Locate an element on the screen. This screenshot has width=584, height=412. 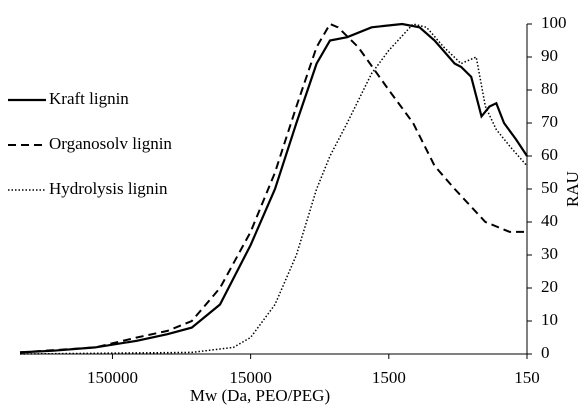
x-tick-label: 150000 is located at coordinates (112, 377).